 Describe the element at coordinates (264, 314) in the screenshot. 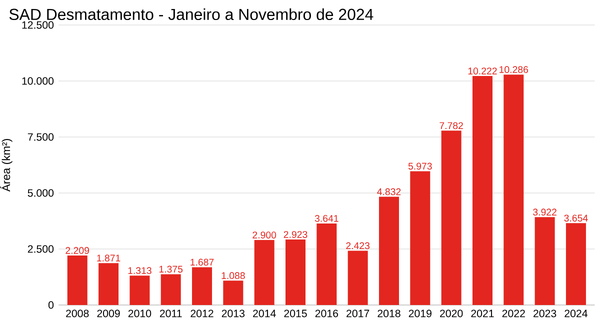

I see `x-tick-label: 2014` at that location.